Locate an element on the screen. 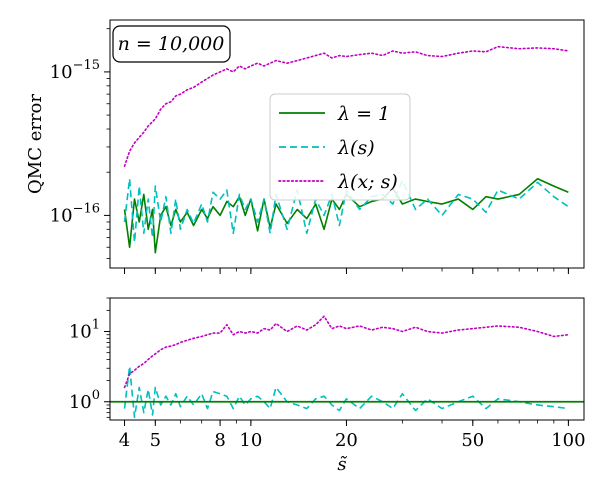 This screenshot has height=500, width=600. y-tick-exponent: 1 is located at coordinates (96, 325).